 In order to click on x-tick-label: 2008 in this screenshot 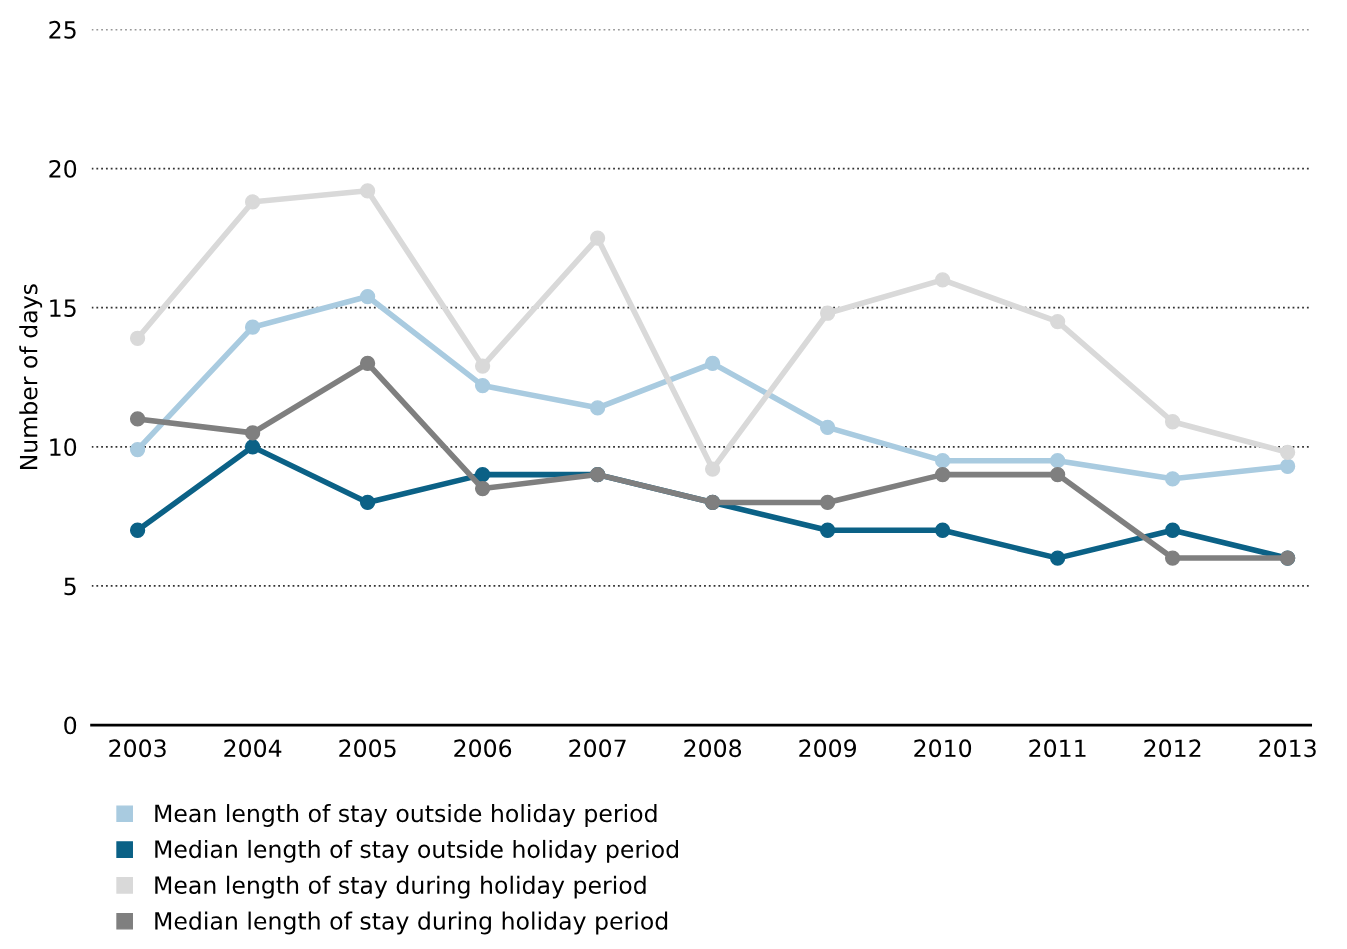, I will do `click(713, 748)`.